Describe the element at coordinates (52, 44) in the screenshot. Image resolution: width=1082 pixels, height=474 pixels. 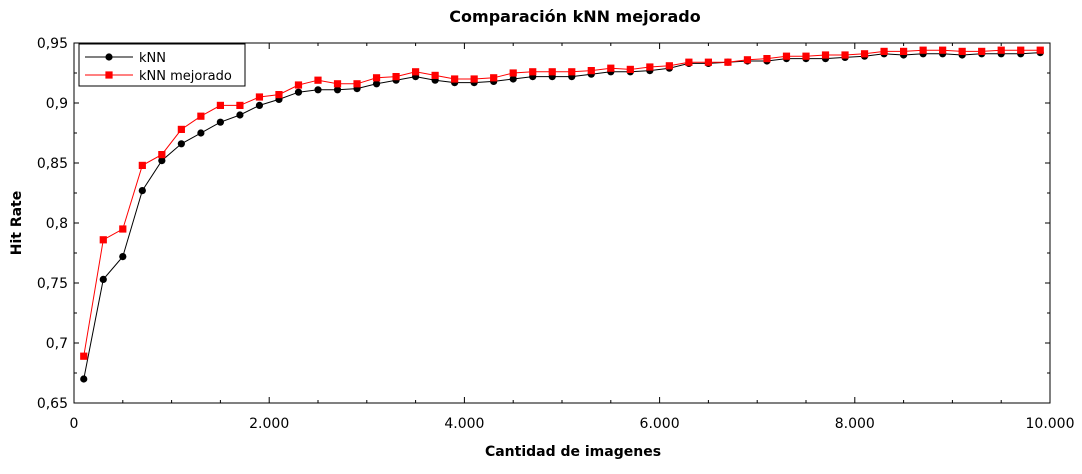
I see `y-tick-label: 0,95` at that location.